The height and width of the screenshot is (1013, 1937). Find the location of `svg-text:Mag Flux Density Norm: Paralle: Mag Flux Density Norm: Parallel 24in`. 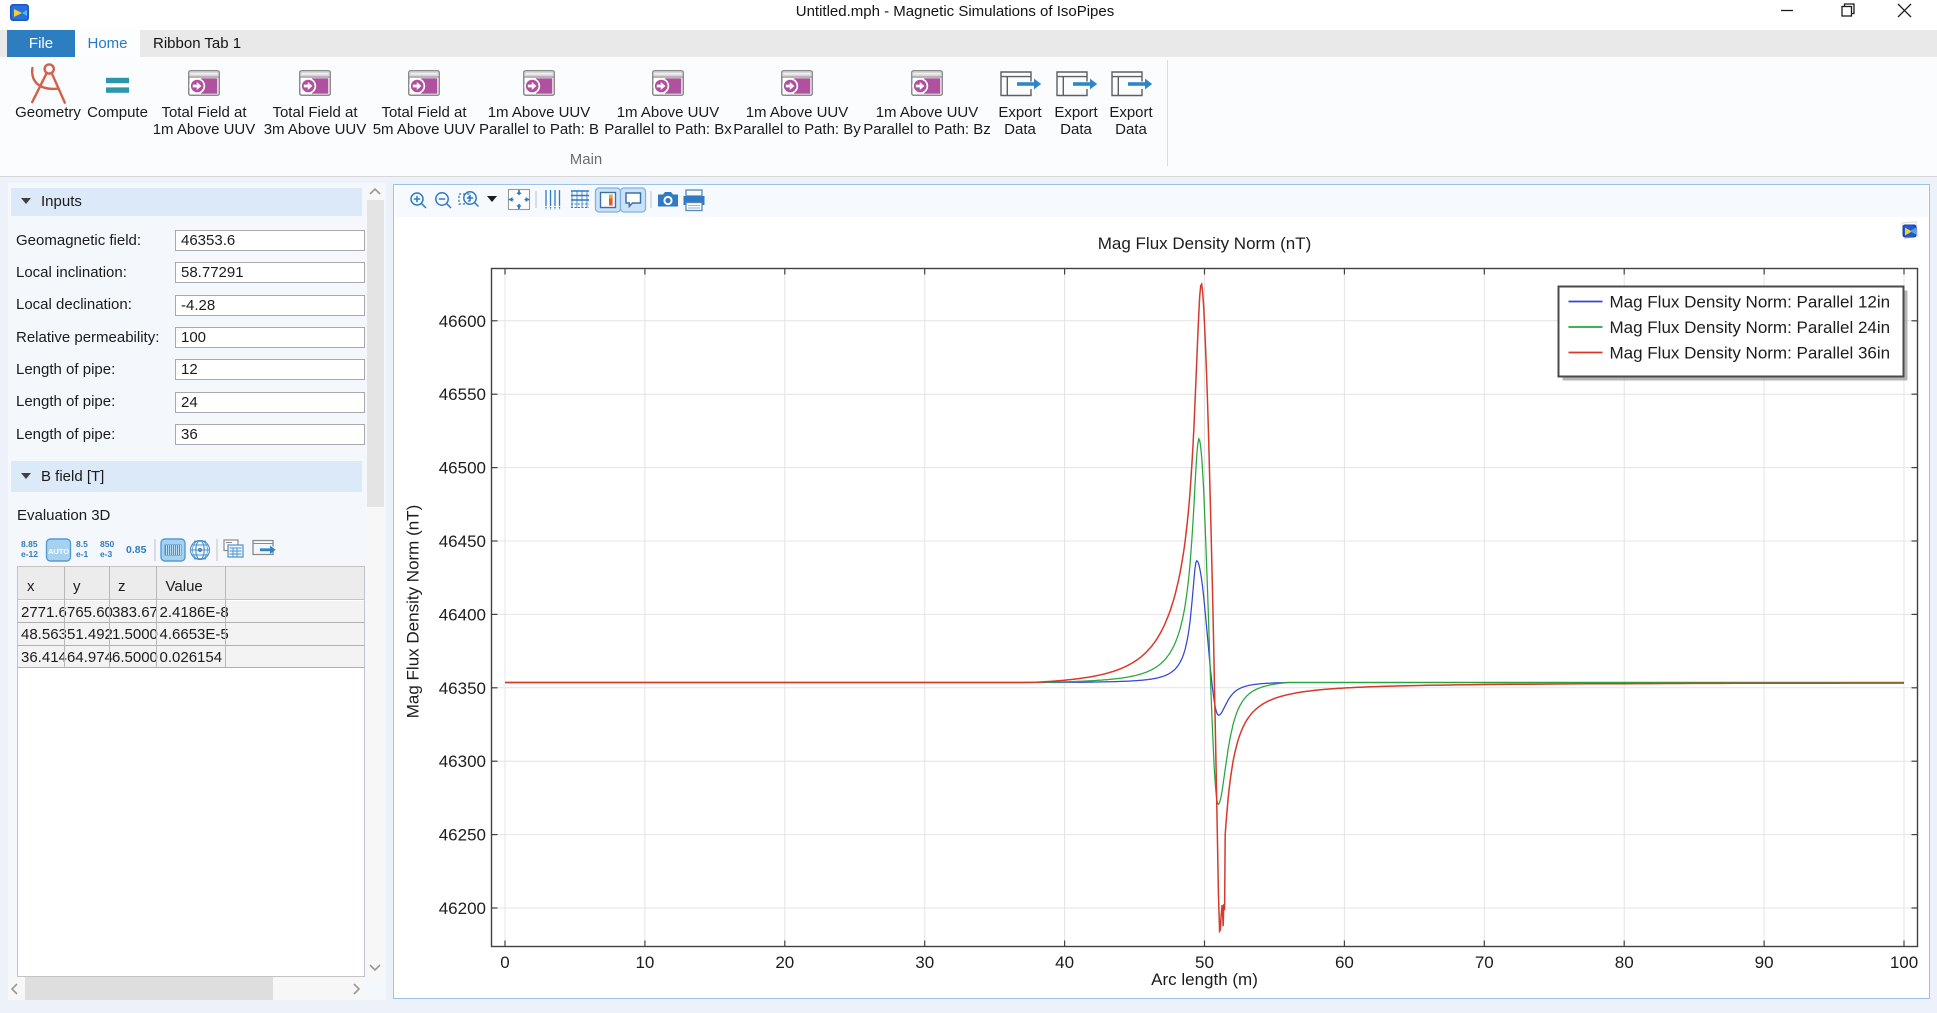

svg-text:Mag Flux Density Norm: Paralle: Mag Flux Density Norm: Parallel 24in is located at coordinates (1750, 327).